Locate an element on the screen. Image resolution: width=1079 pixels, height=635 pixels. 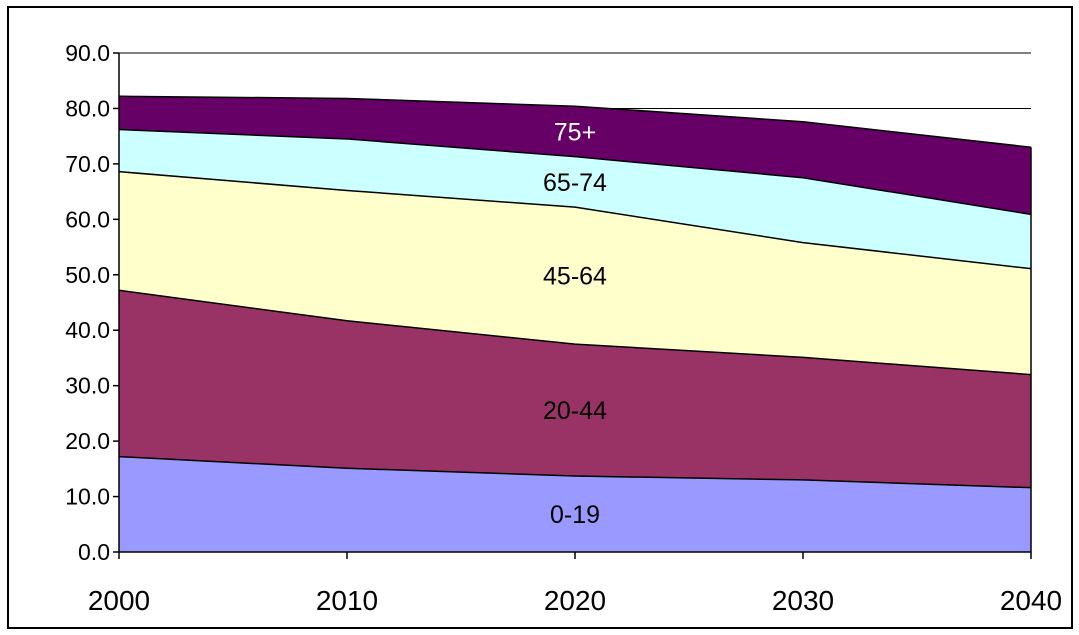
series-label: 65-74 is located at coordinates (575, 183).